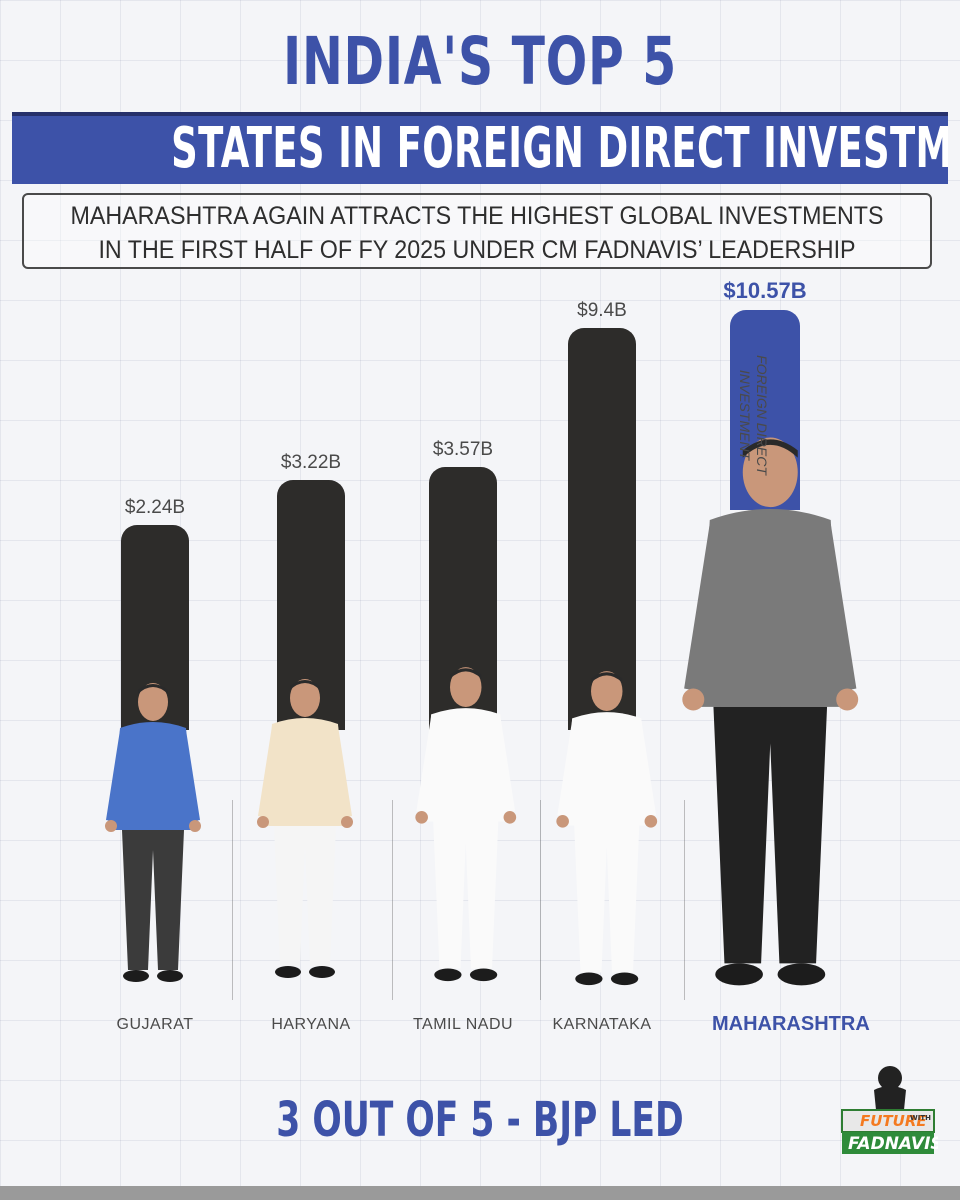  Describe the element at coordinates (602, 529) in the screenshot. I see `bar-karnataka` at that location.